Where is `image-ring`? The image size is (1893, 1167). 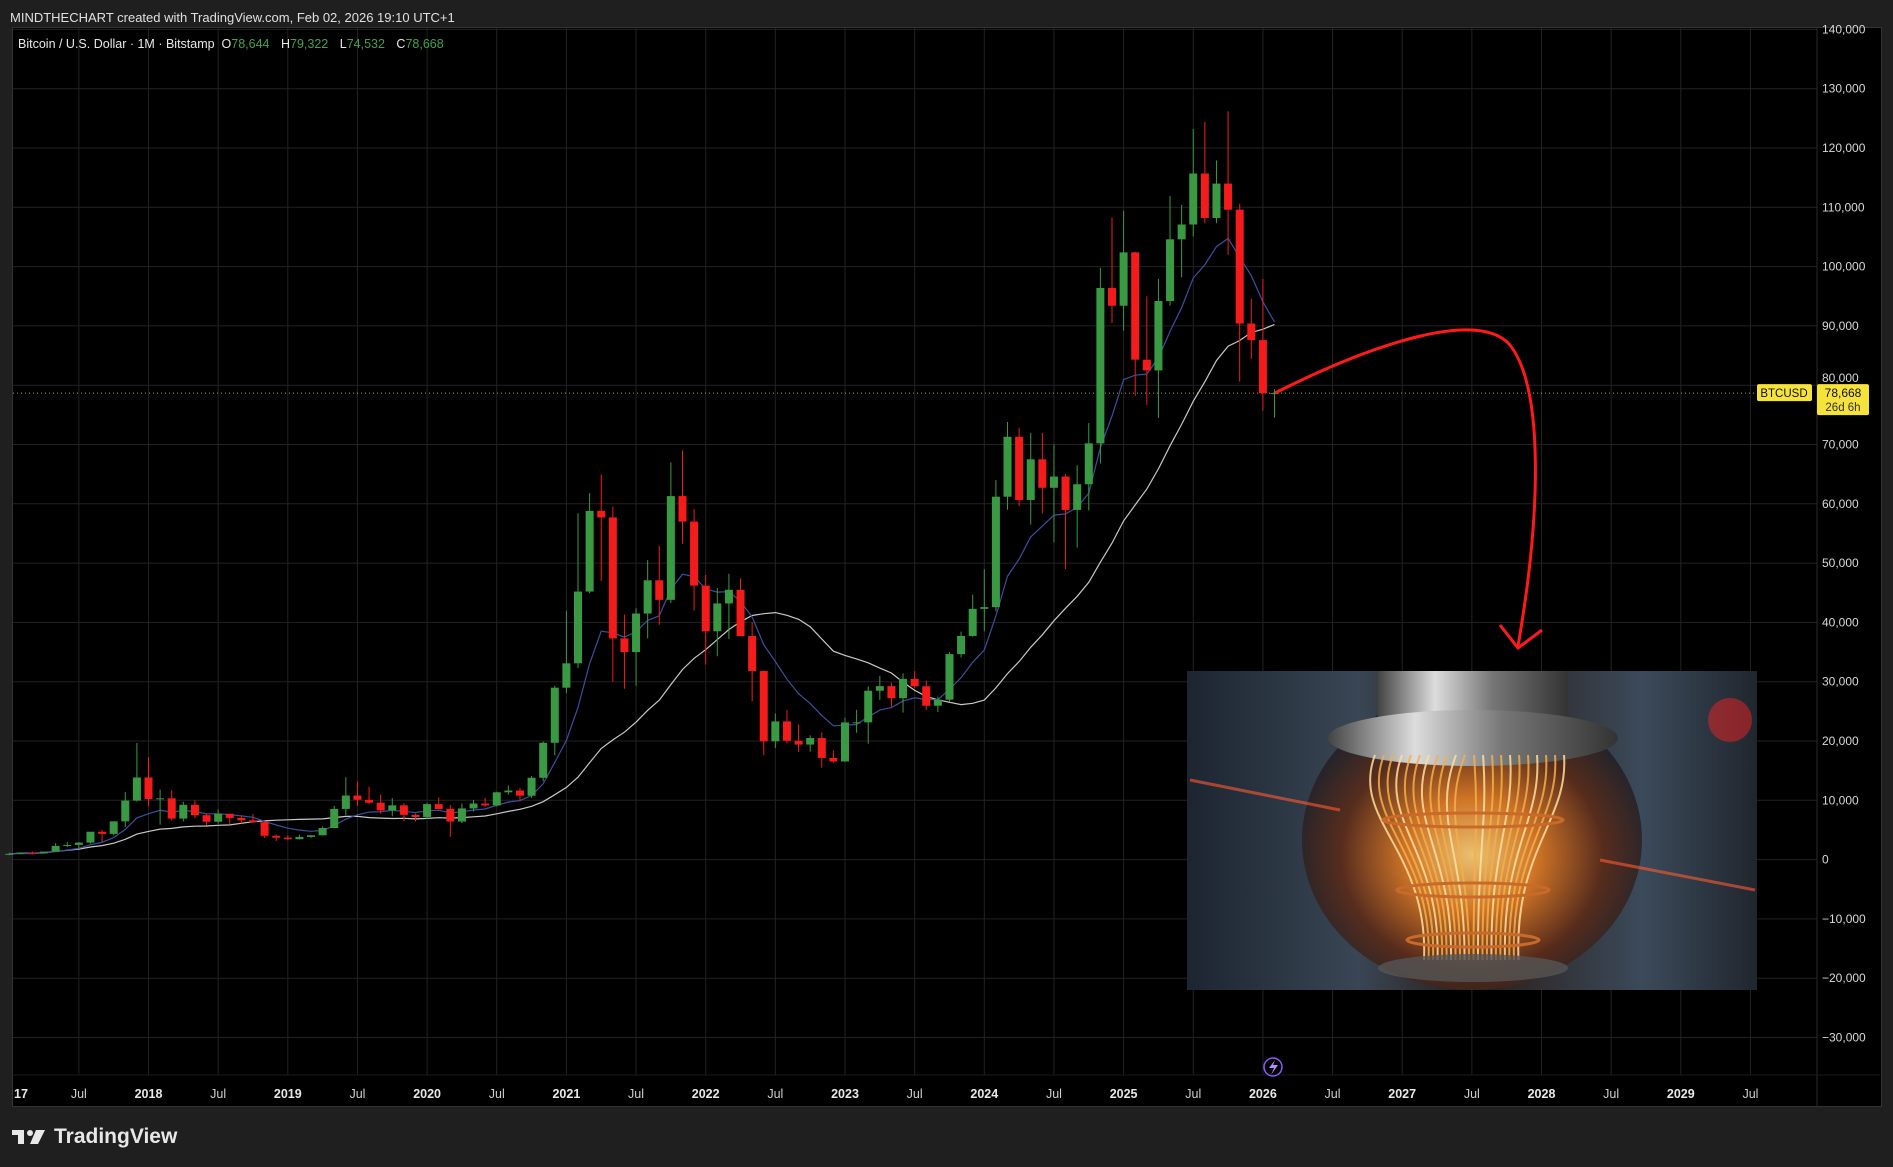 image-ring is located at coordinates (1473, 820).